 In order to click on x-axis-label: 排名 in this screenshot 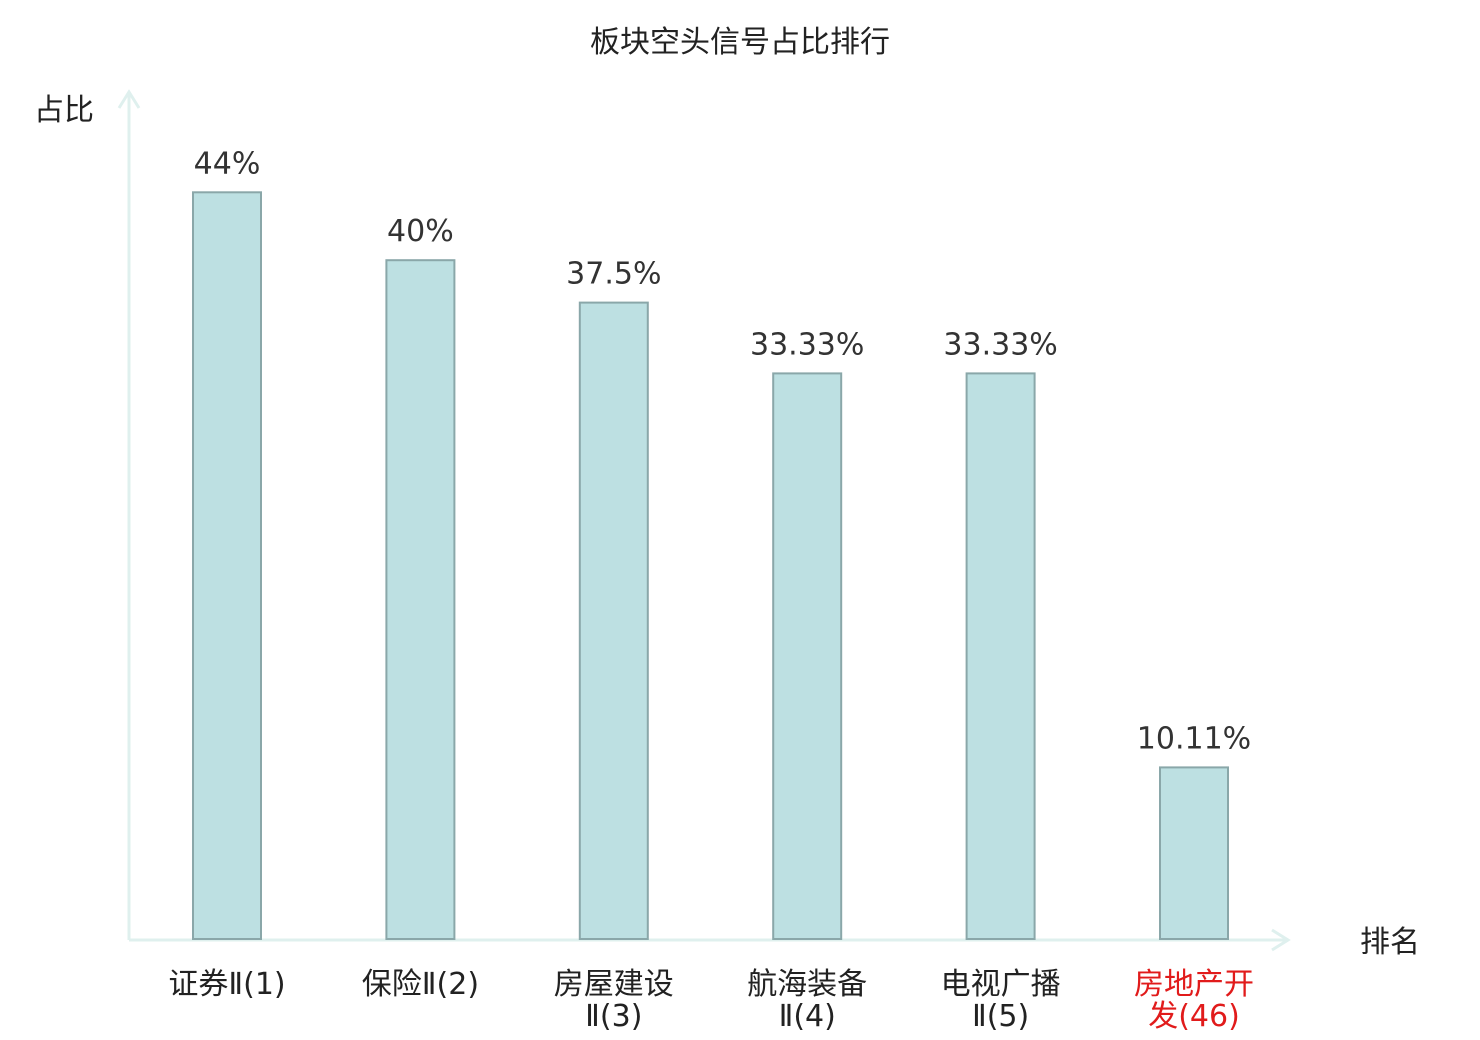, I will do `click(1390, 942)`.